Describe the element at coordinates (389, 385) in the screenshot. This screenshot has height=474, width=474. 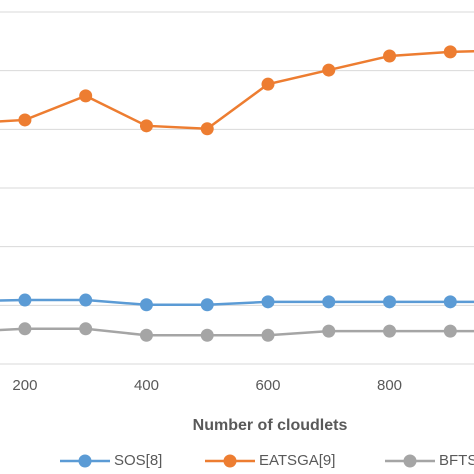
I see `x-tick-label: 800` at that location.